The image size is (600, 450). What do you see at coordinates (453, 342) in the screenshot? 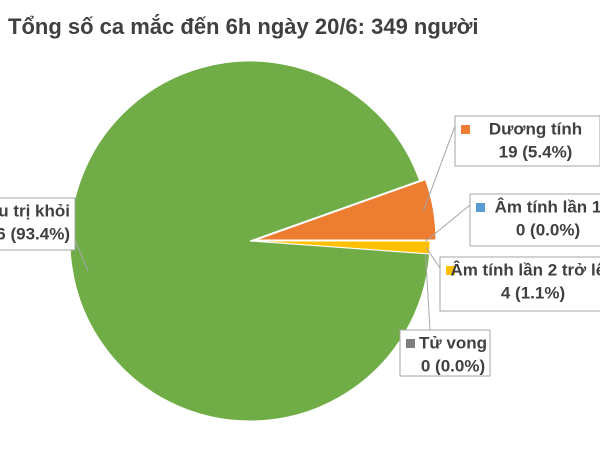
I see `slice-label: Tử vong` at bounding box center [453, 342].